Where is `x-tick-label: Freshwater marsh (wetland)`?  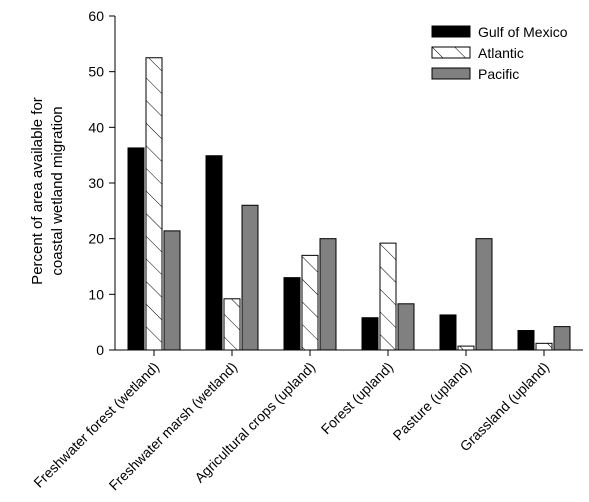 x-tick-label: Freshwater marsh (wetland) is located at coordinates (173, 426).